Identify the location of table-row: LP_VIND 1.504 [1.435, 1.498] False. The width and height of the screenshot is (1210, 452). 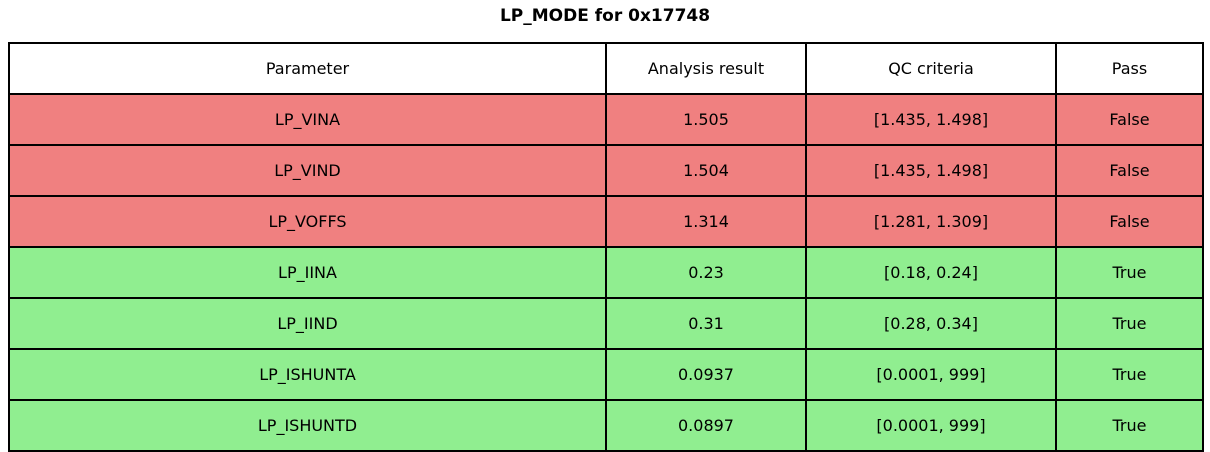
(606, 170).